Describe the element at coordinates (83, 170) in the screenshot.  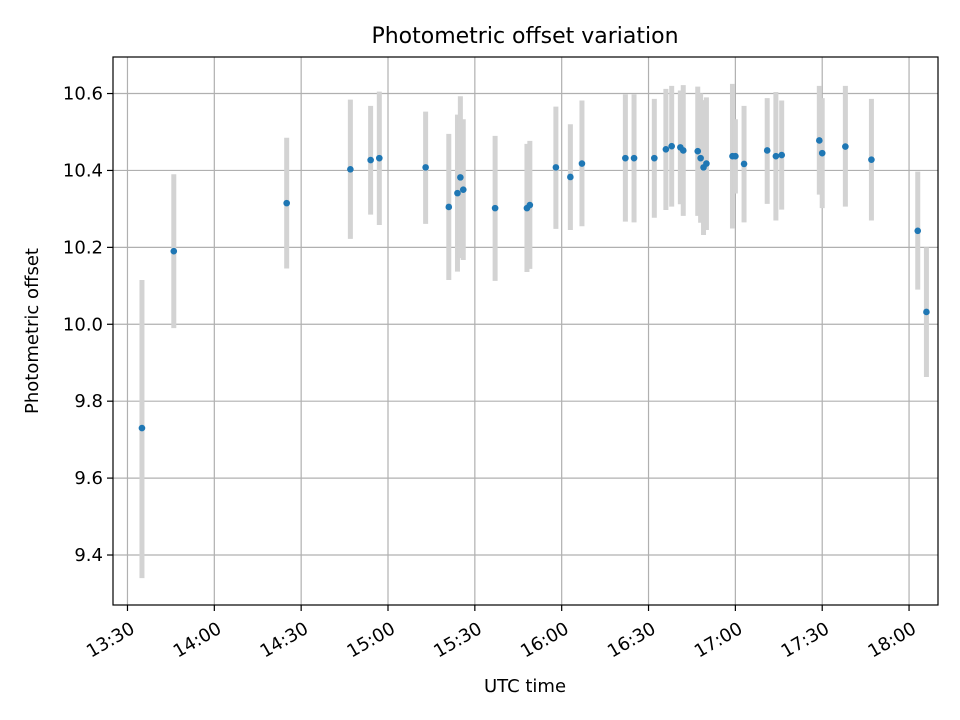
I see `y-tick-label: 10.4` at that location.